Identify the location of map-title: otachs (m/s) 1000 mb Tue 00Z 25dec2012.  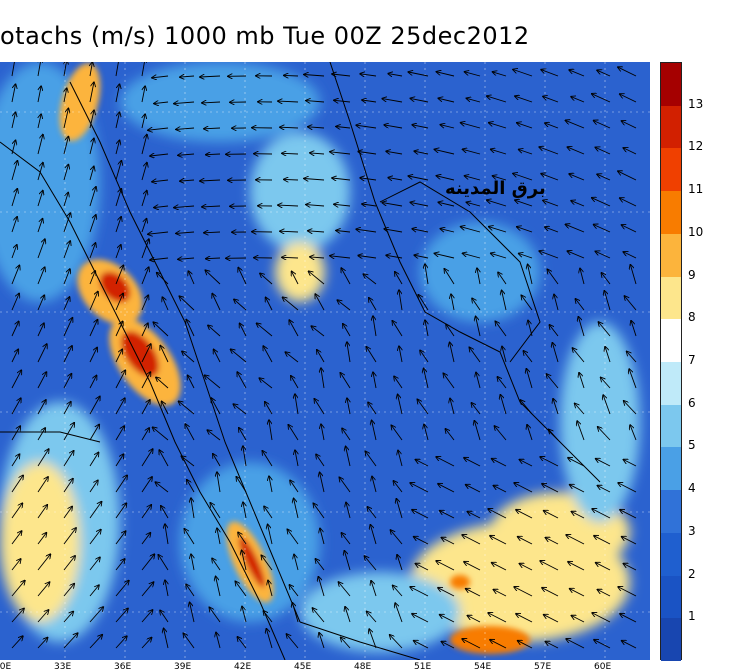
(265, 36).